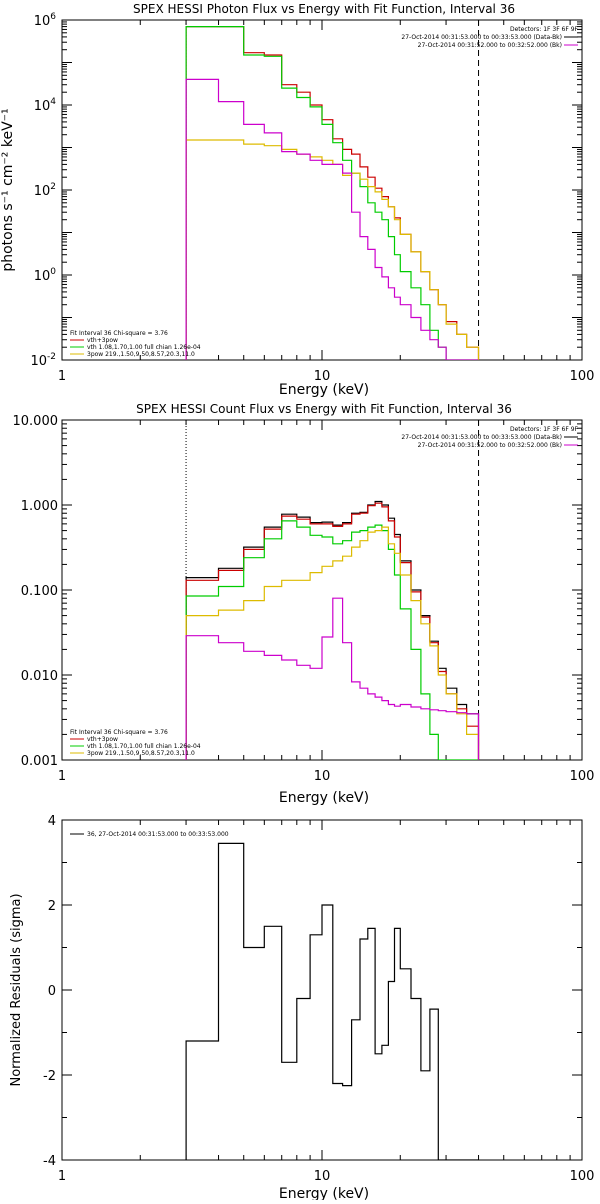 The width and height of the screenshot is (600, 1204). What do you see at coordinates (144, 746) in the screenshot?
I see `panel2-legend-thermal: vth 1.08,1.70,1.00 full chian 1.26e-04` at bounding box center [144, 746].